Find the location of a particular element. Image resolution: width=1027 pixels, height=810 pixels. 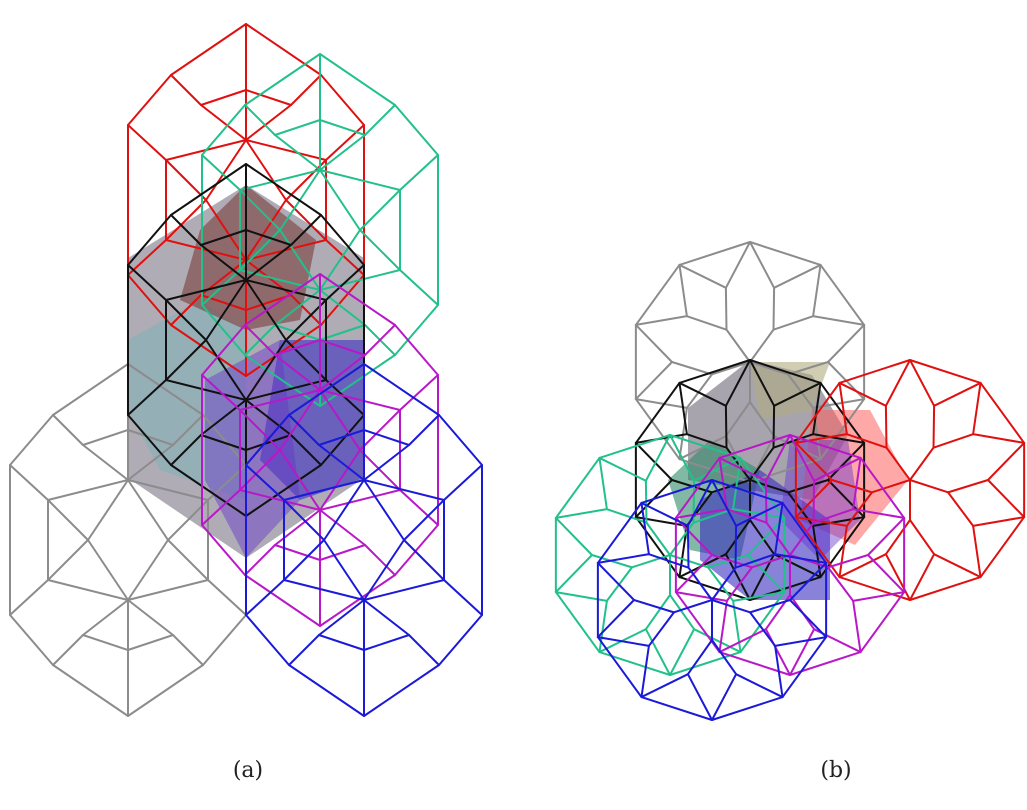

panel-a-cell-blue-low-r is located at coordinates (463, 597).